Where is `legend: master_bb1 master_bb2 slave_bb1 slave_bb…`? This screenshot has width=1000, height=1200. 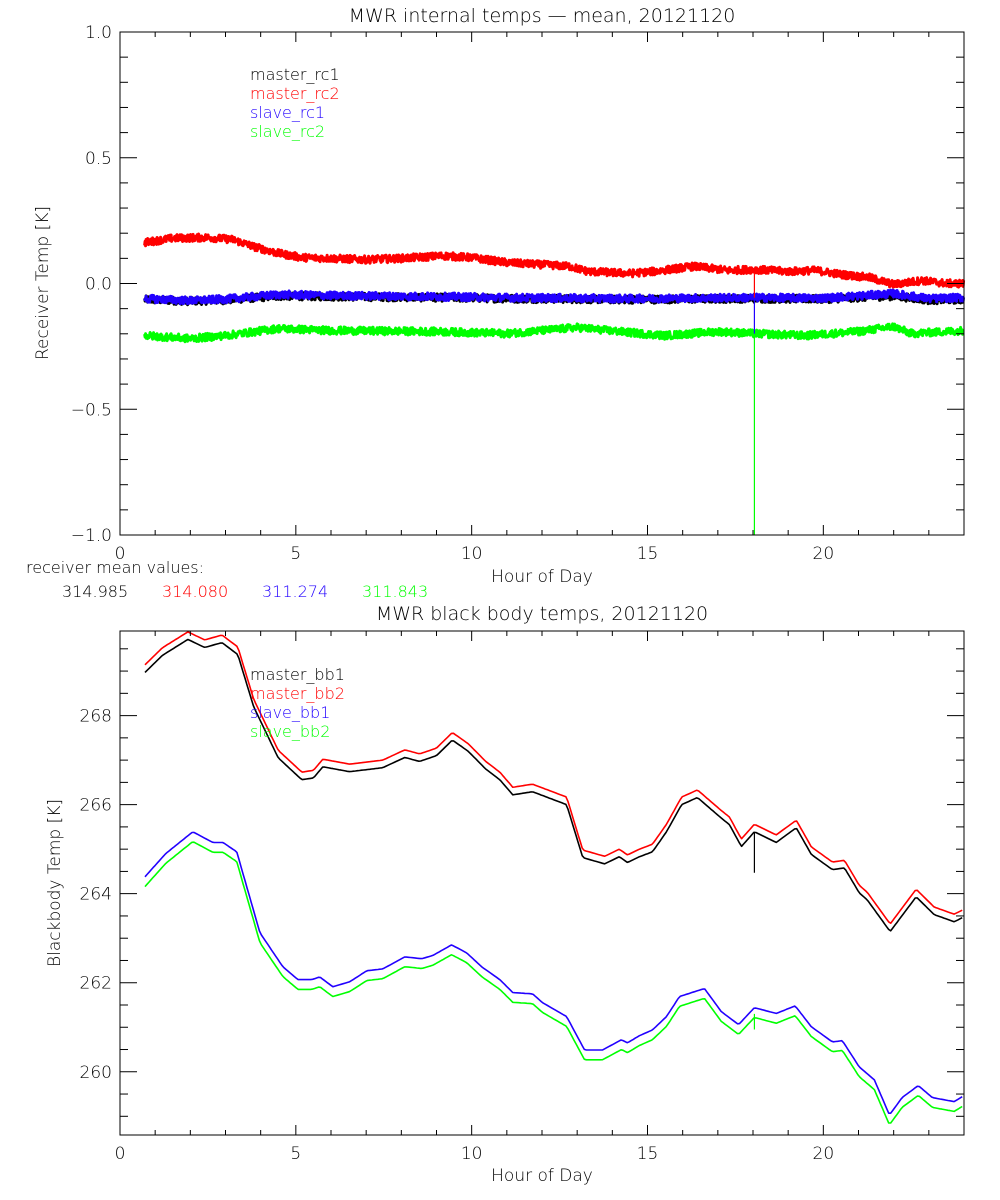
legend: master_bb1 master_bb2 slave_bb1 slave_bb… is located at coordinates (297, 703).